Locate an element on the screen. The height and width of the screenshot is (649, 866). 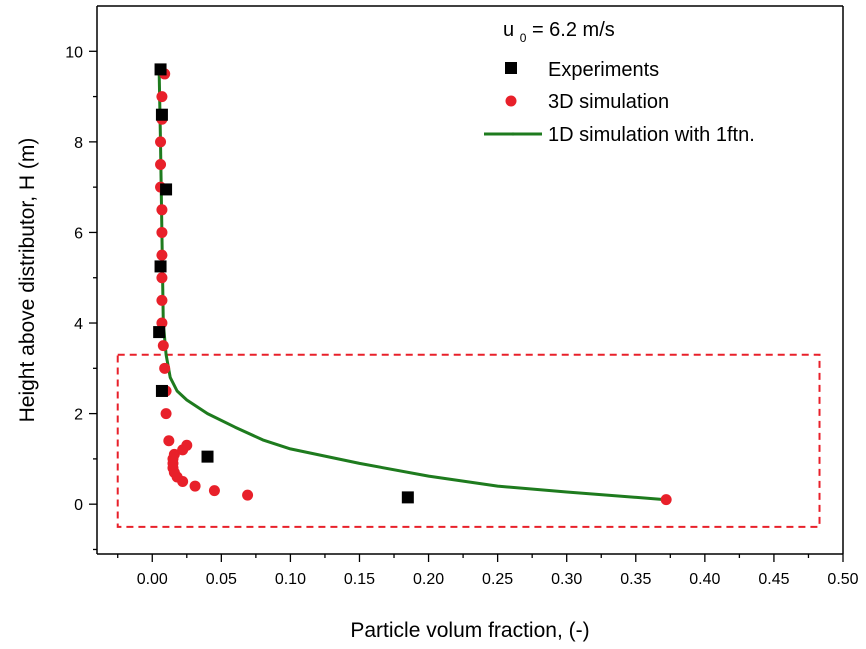
y-tick-label: 10 is located at coordinates (74, 52).